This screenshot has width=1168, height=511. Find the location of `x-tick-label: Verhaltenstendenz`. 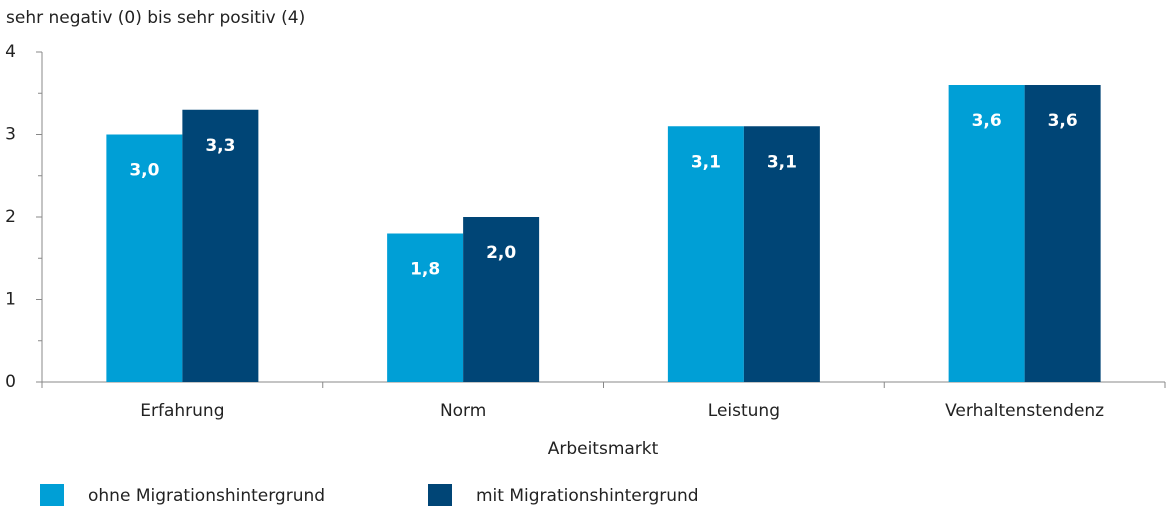

x-tick-label: Verhaltenstendenz is located at coordinates (1024, 411).